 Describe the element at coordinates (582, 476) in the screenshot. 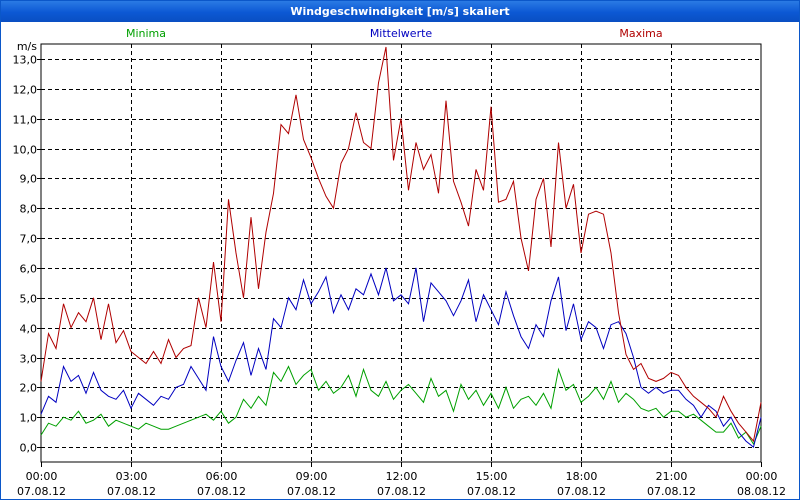

I see `x-tick-time: 18:00` at that location.